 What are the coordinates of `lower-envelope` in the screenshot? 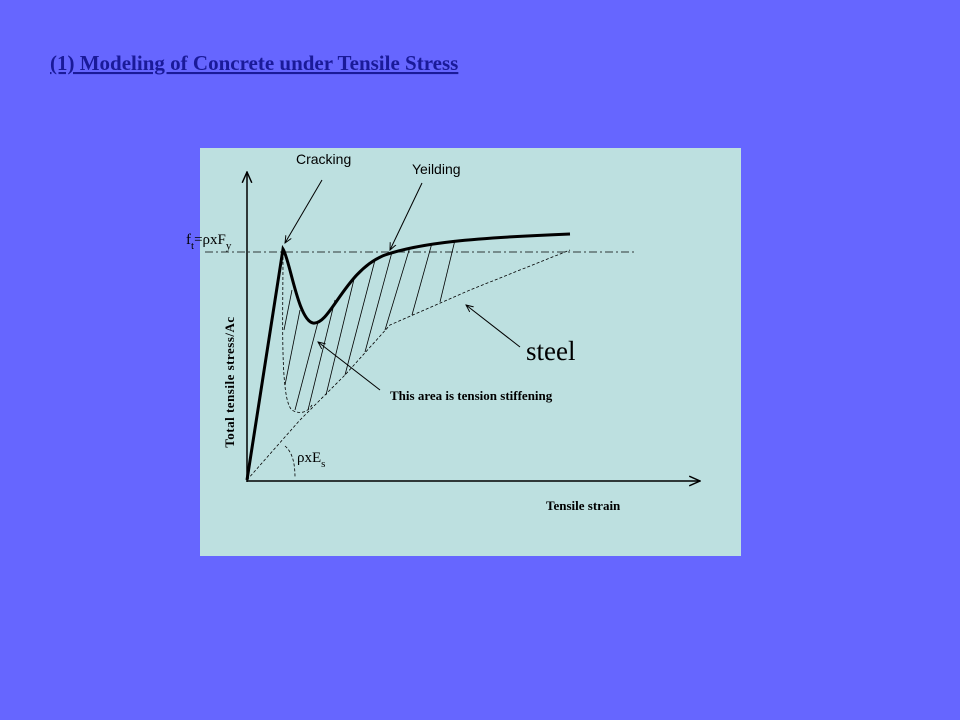 It's located at (297, 332).